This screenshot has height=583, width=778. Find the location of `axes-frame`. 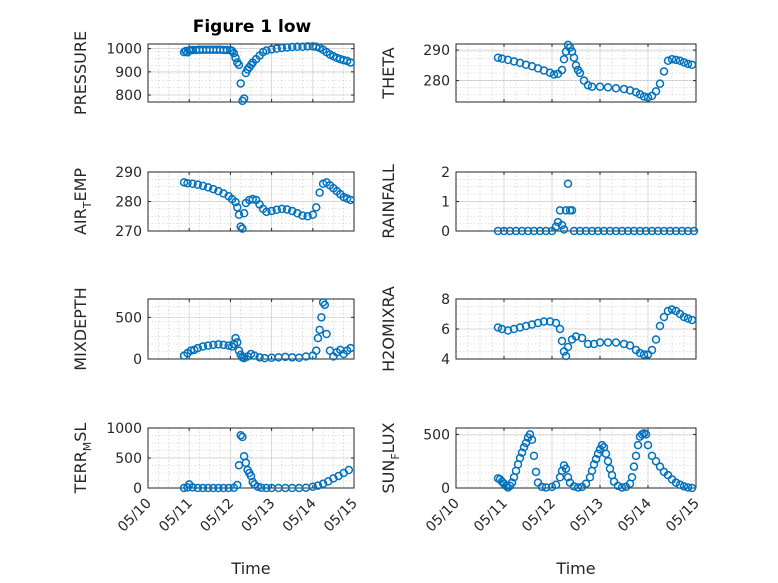

axes-frame is located at coordinates (576, 73).